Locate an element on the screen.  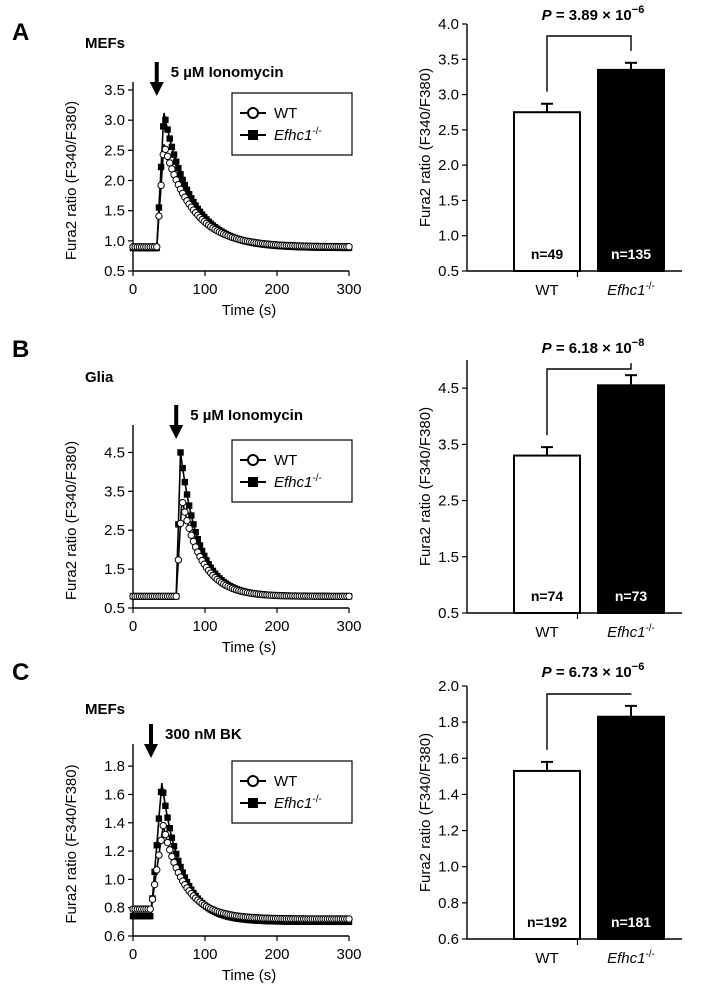
y-tick-label: 0.5 is located at coordinates (114, 271).